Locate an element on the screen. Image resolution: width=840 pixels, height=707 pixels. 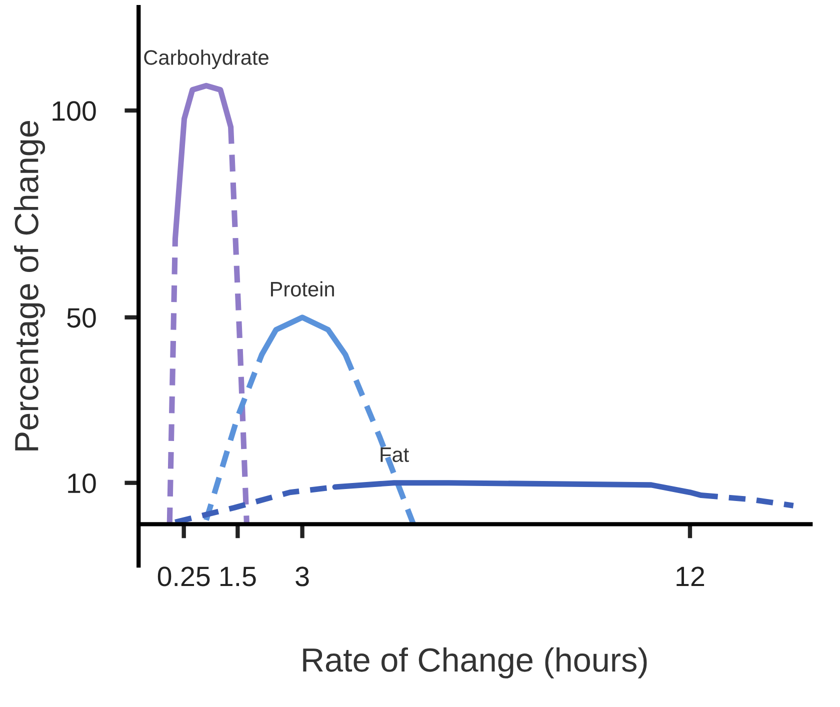
x-tick-label: 3 is located at coordinates (302, 576).